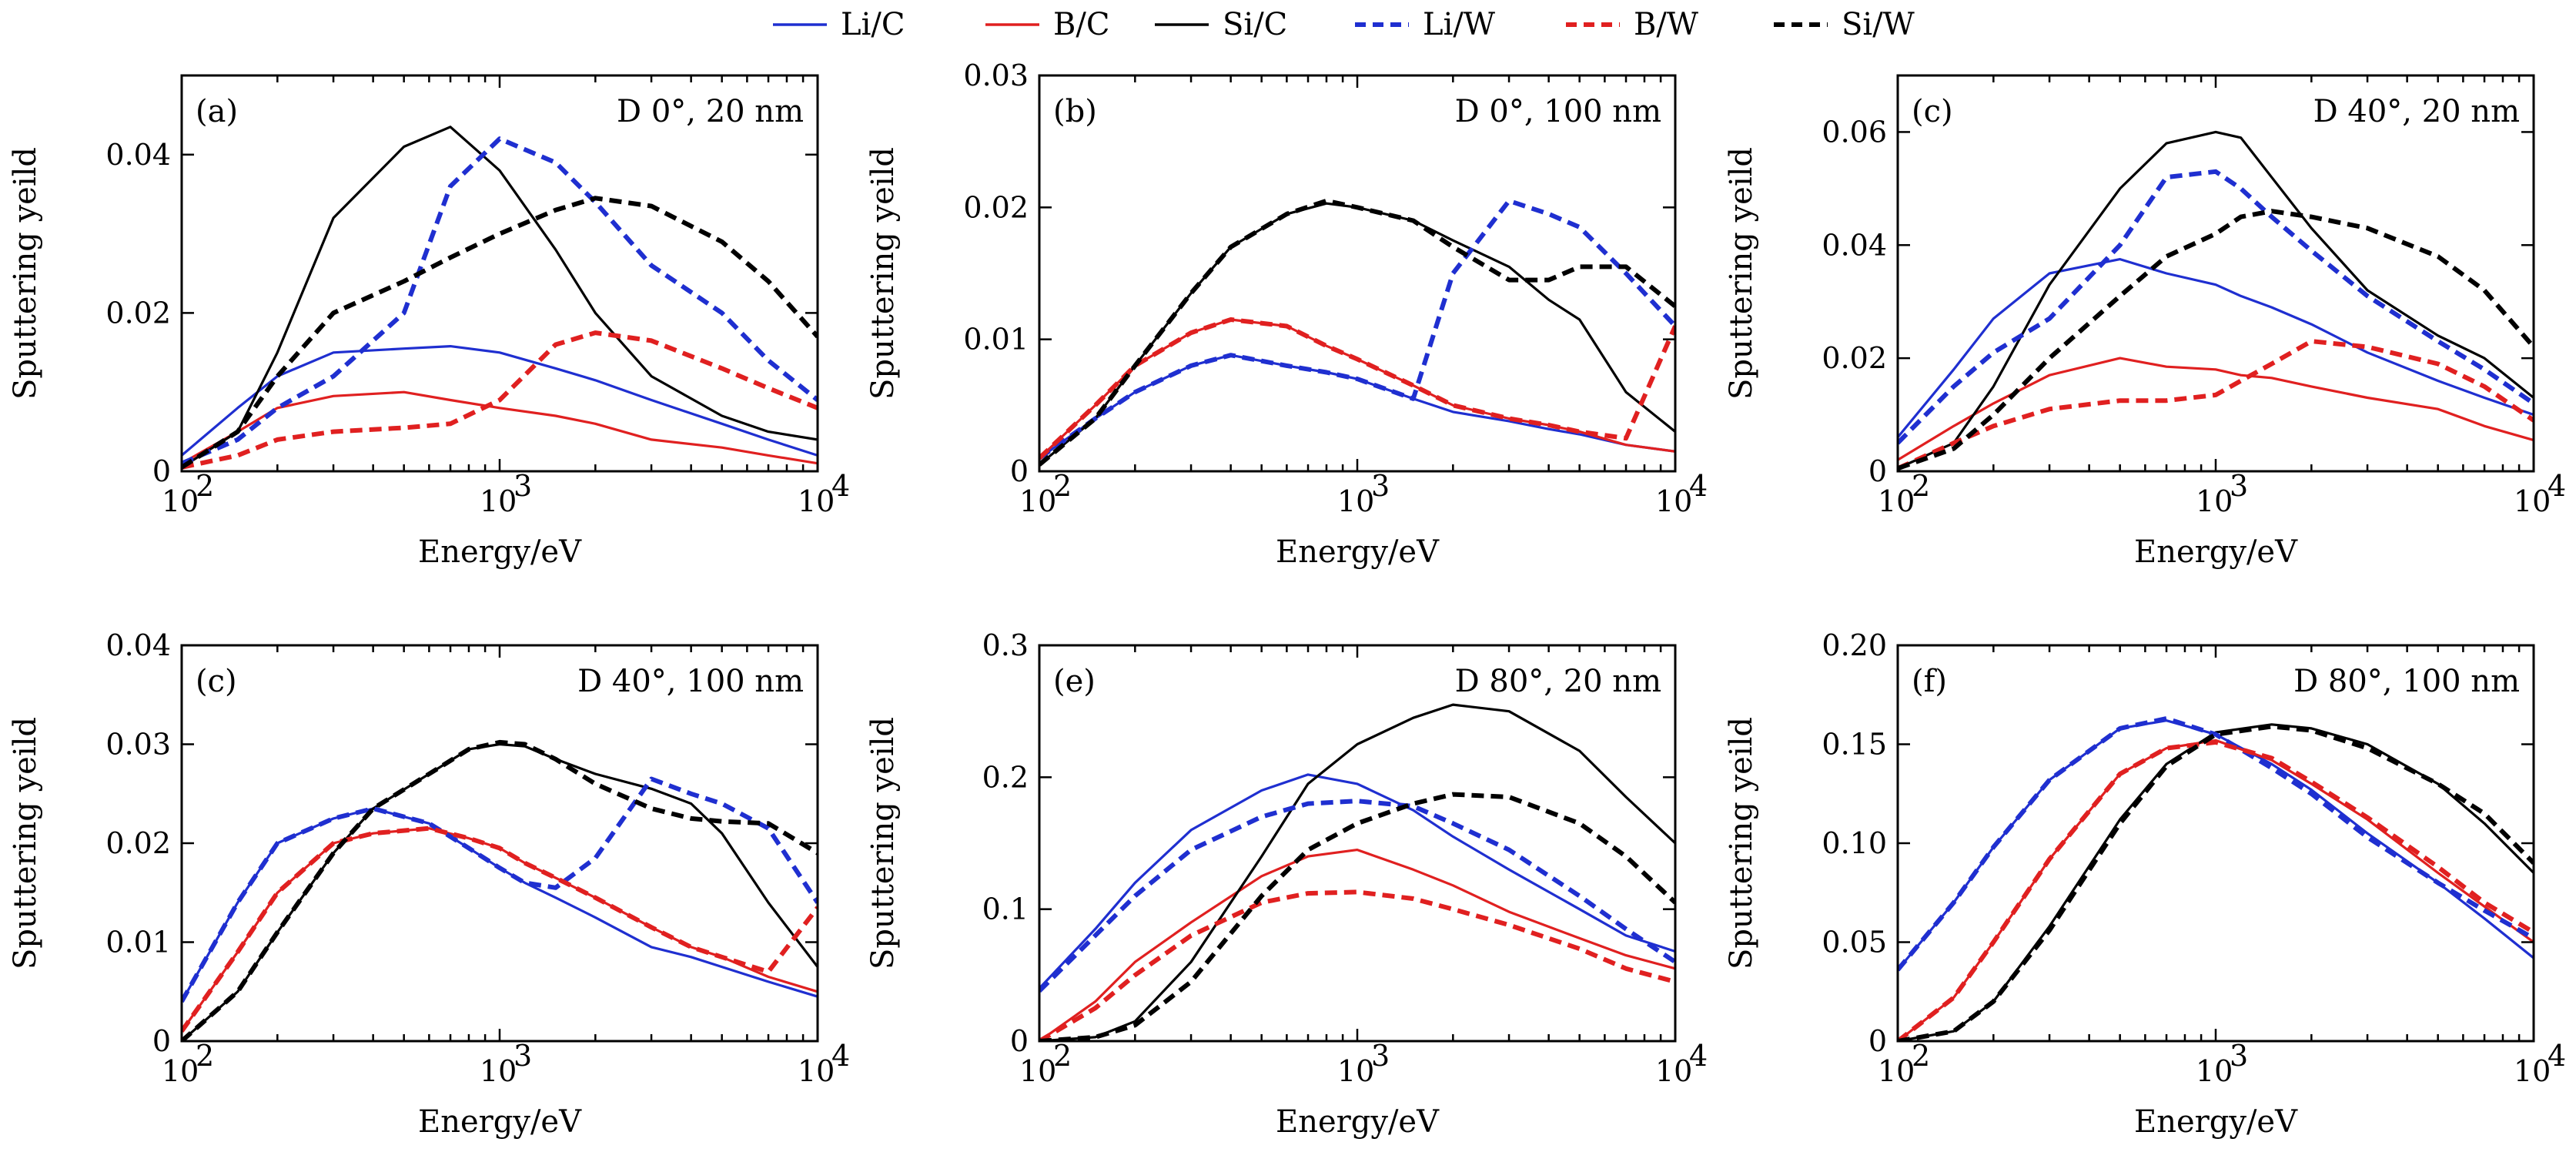 The height and width of the screenshot is (1152, 2576). What do you see at coordinates (1081, 24) in the screenshot?
I see `legend-label: B/C` at bounding box center [1081, 24].